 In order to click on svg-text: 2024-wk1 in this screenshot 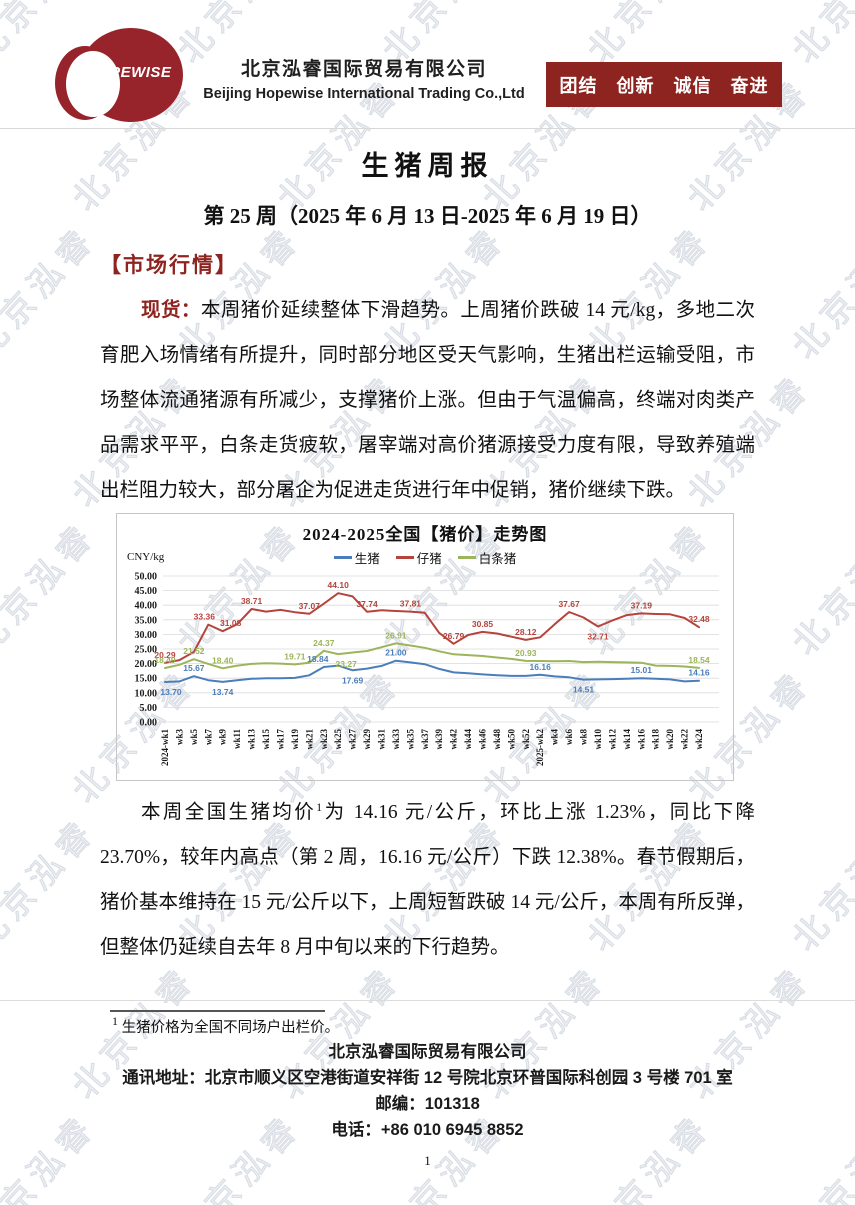, I will do `click(165, 748)`.